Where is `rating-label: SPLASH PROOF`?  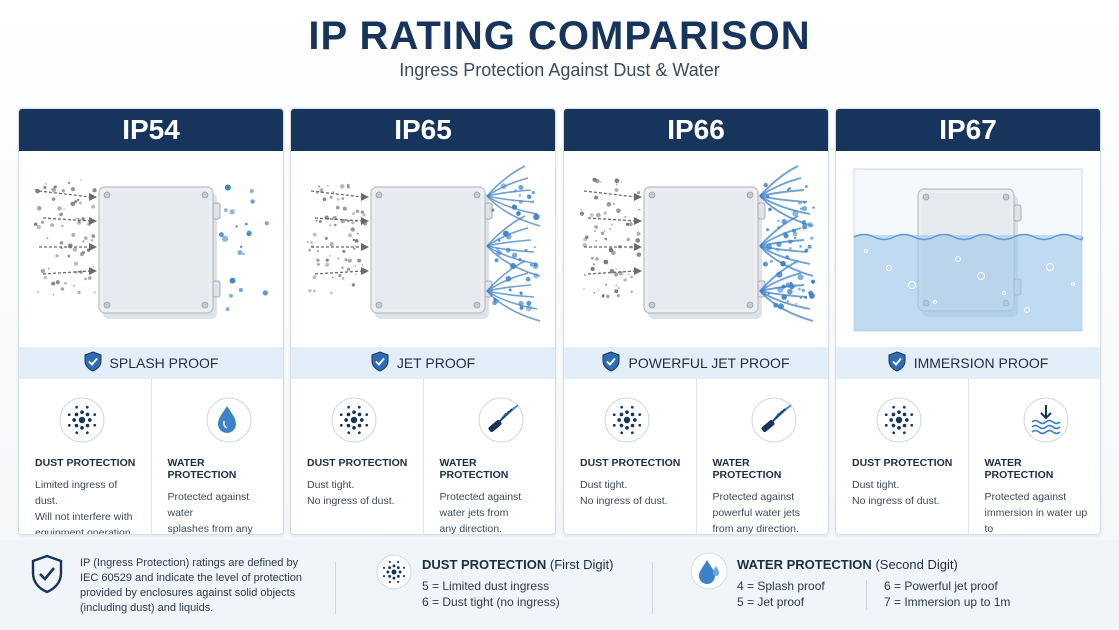
rating-label: SPLASH PROOF is located at coordinates (164, 363).